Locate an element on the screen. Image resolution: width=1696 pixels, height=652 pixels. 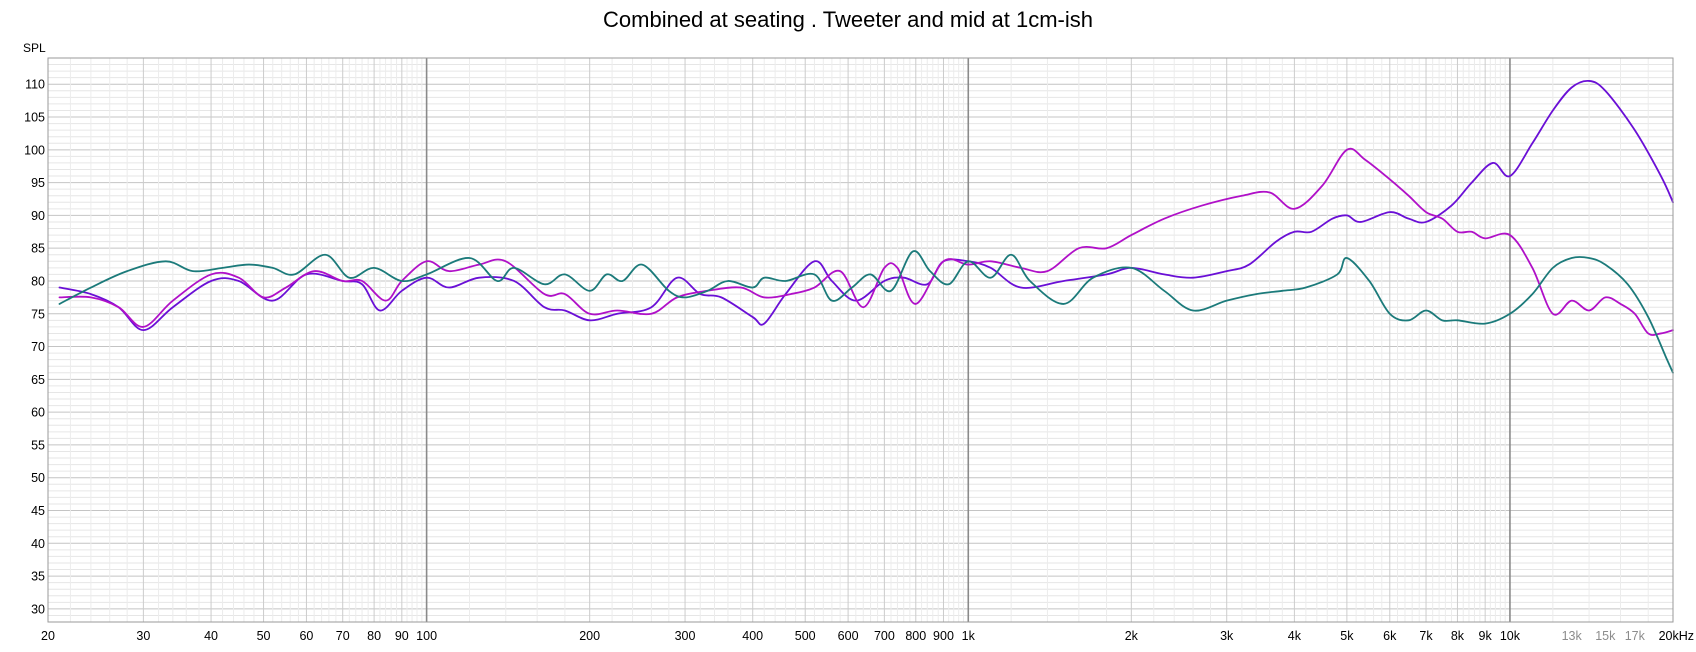
y-tick-label: 110 is located at coordinates (35, 85).